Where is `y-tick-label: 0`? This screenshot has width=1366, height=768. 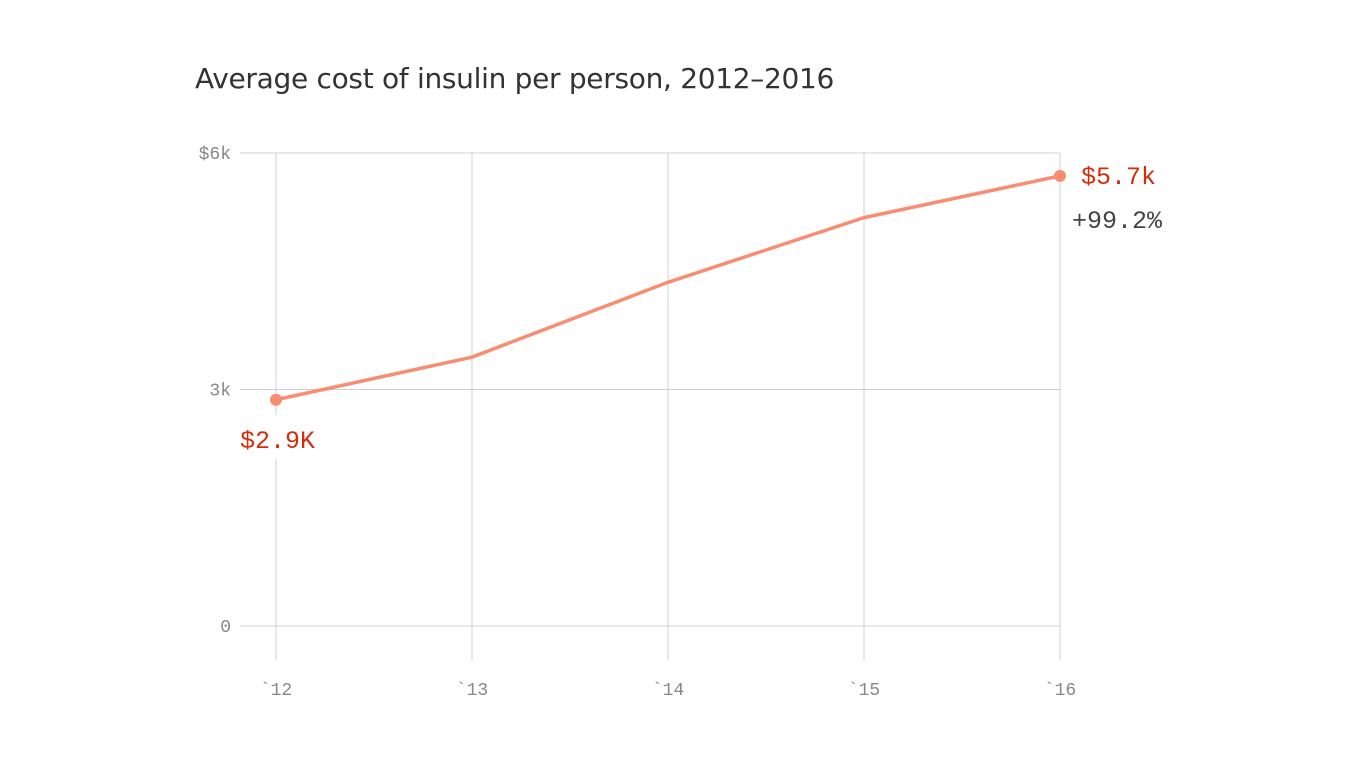
y-tick-label: 0 is located at coordinates (225, 628).